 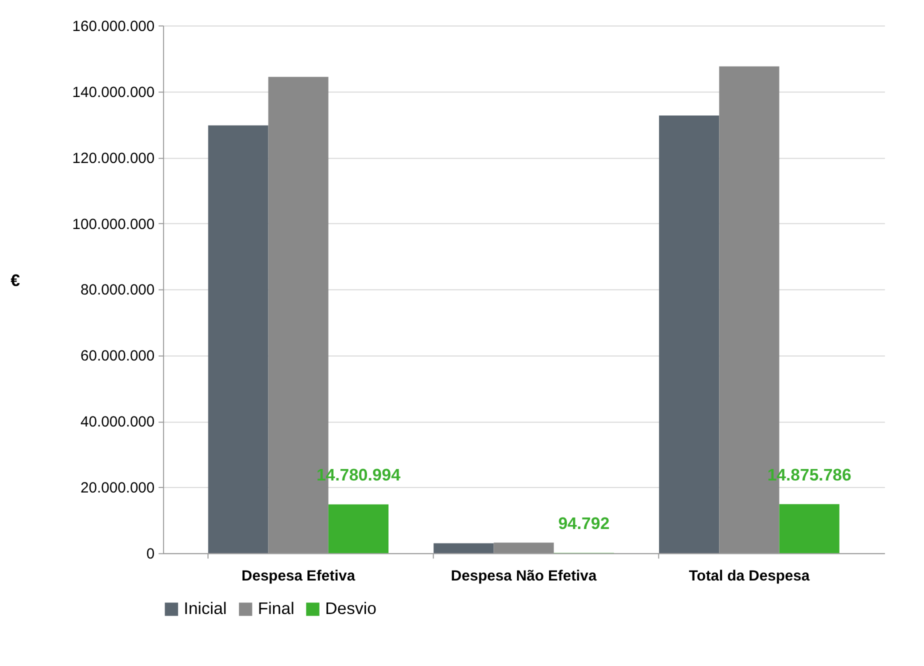 What do you see at coordinates (15, 280) in the screenshot?
I see `y-axis-title: €` at bounding box center [15, 280].